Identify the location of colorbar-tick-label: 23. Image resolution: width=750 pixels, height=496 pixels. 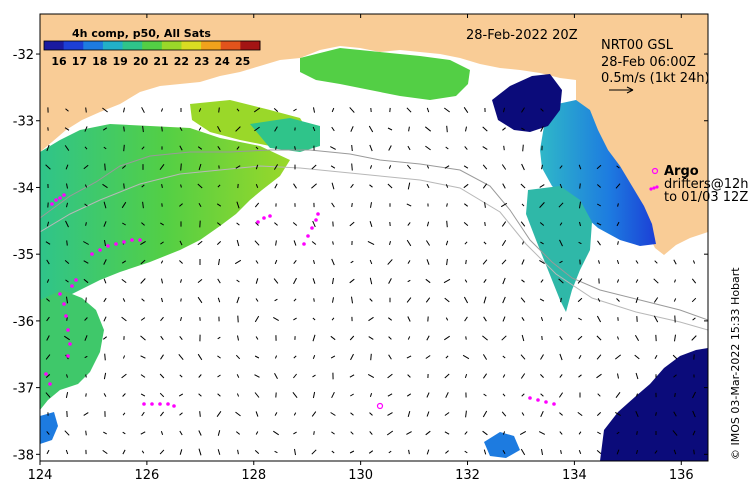
(201, 61).